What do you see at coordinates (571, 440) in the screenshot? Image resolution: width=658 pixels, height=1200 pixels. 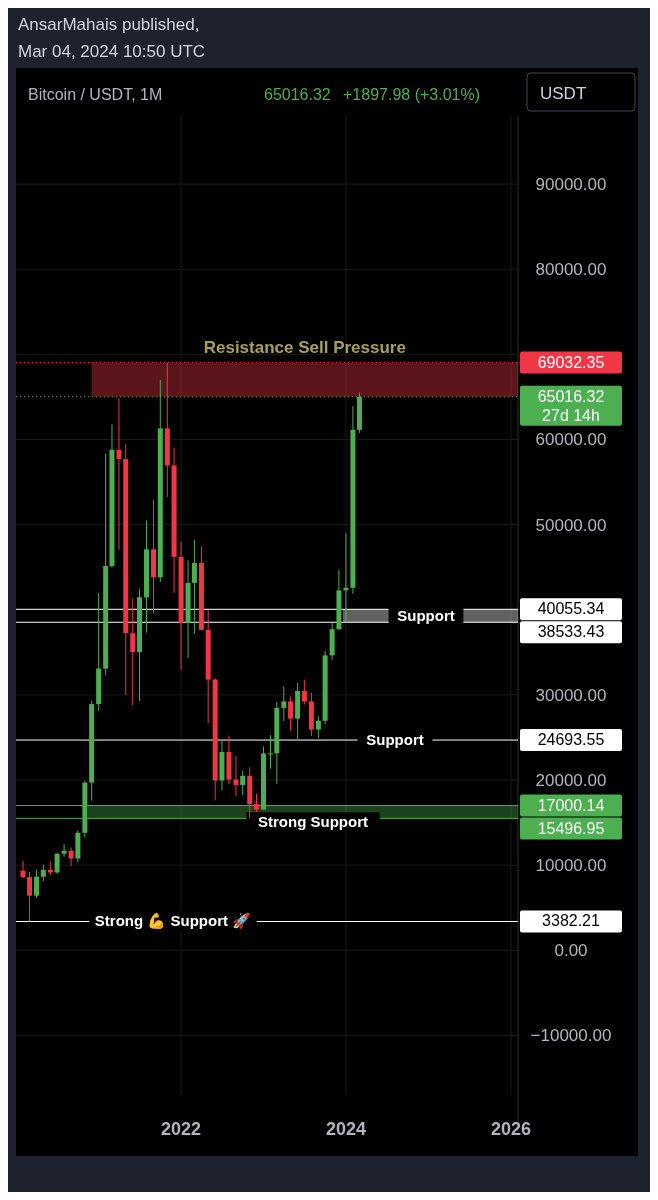 I see `y-tick-label: 60000.00` at bounding box center [571, 440].